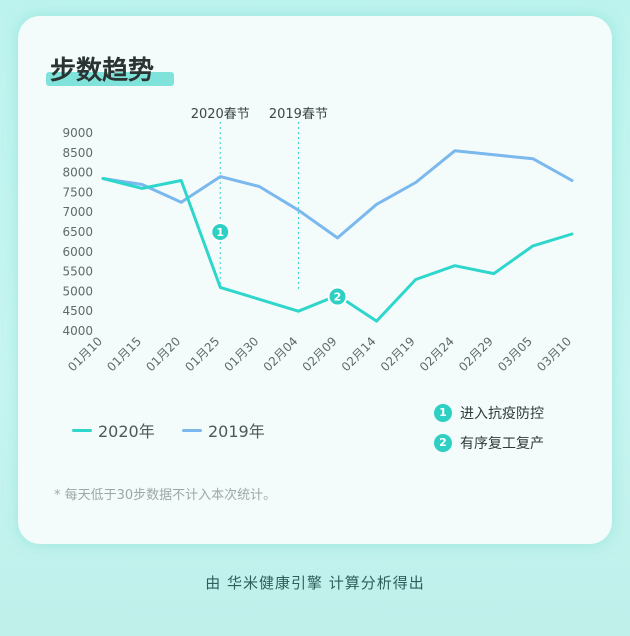  What do you see at coordinates (77, 331) in the screenshot?
I see `y-tick-label: 4000` at bounding box center [77, 331].